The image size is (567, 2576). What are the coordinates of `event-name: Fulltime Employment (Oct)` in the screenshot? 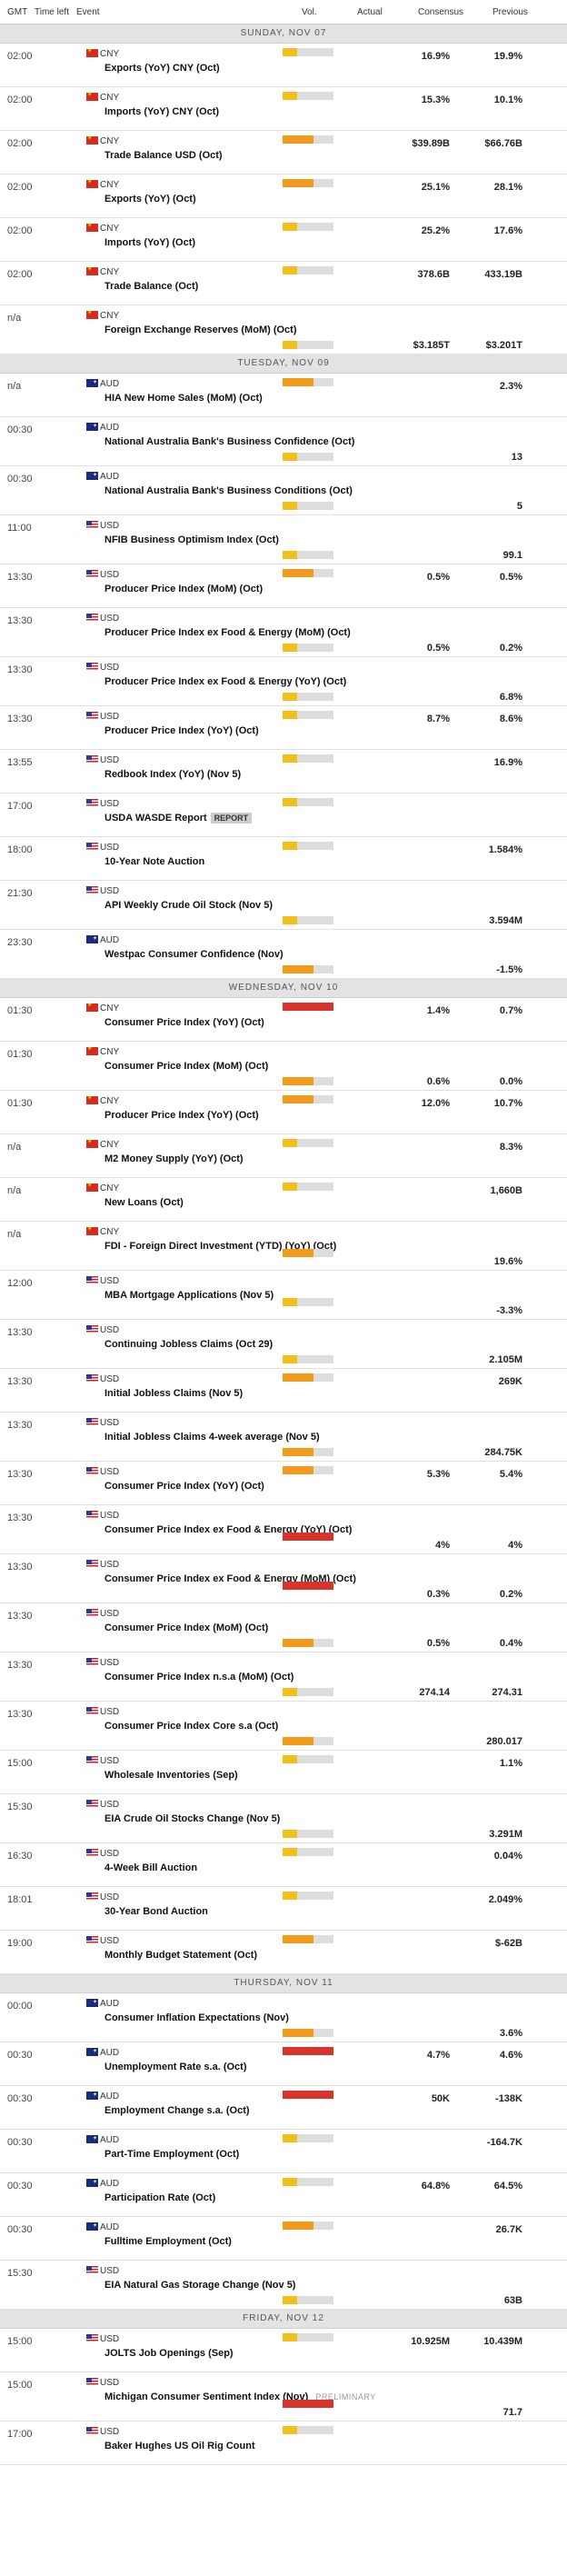 It's located at (168, 2241).